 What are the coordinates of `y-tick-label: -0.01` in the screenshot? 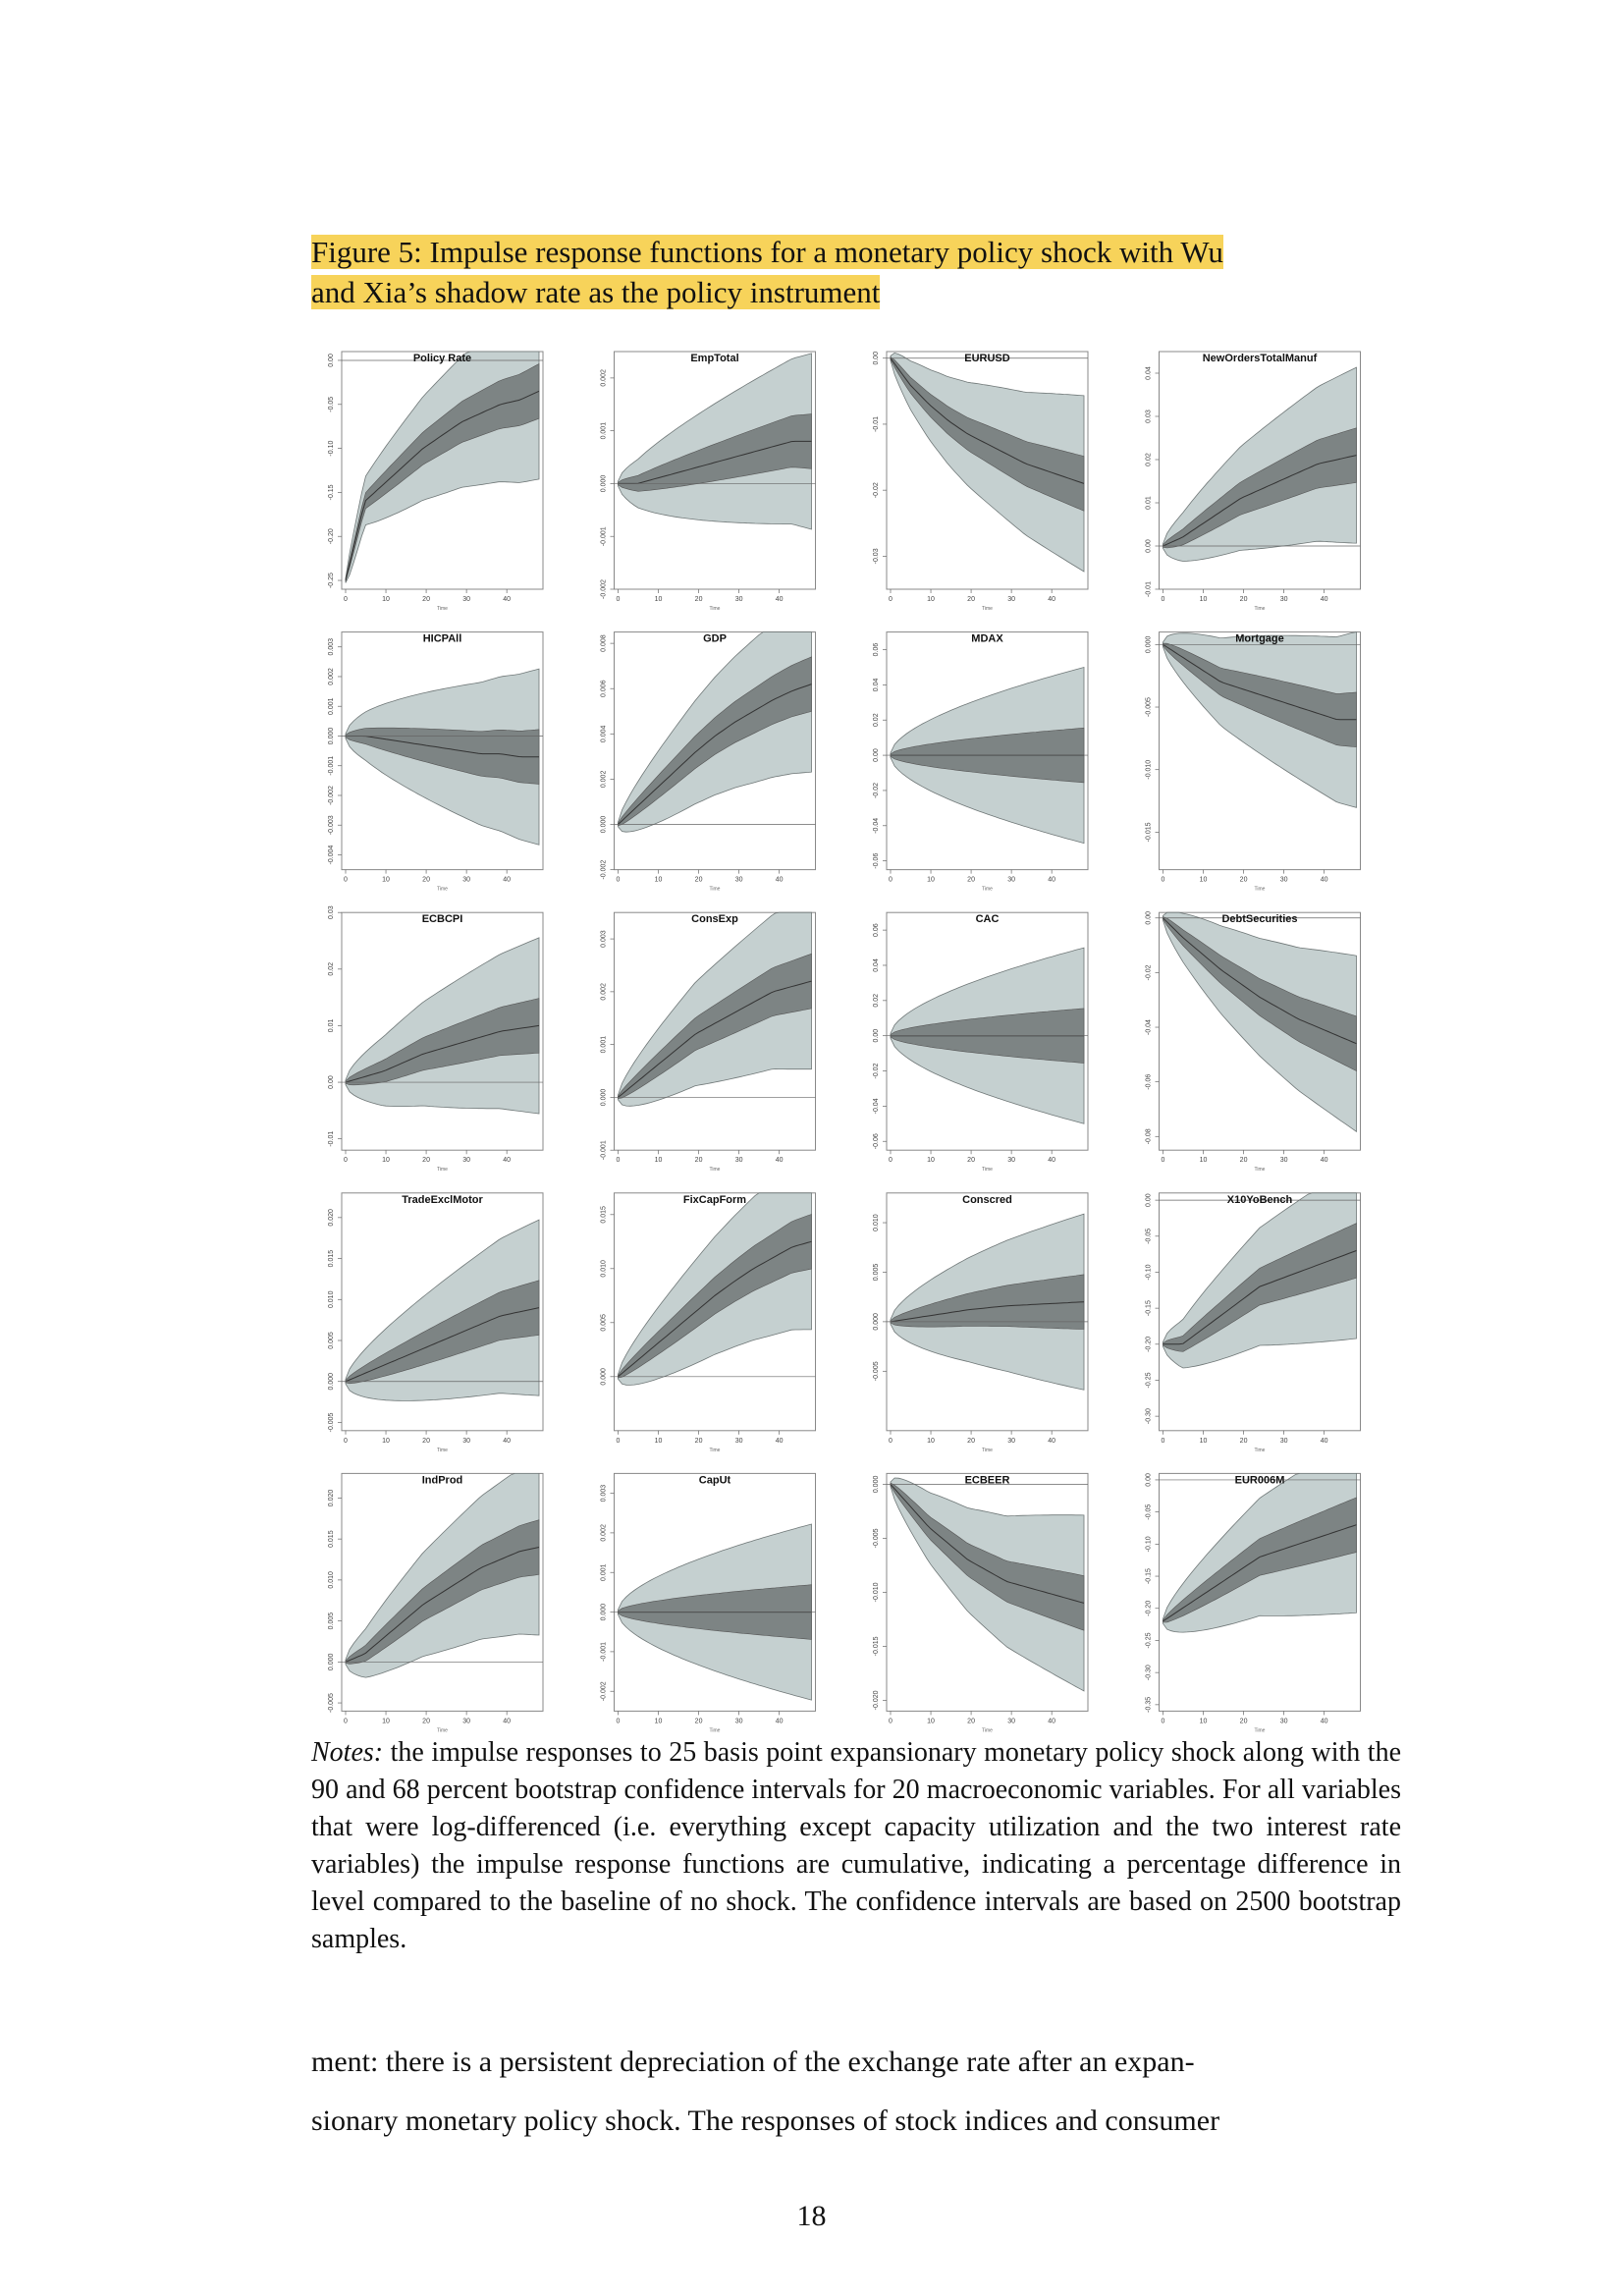 It's located at (331, 1139).